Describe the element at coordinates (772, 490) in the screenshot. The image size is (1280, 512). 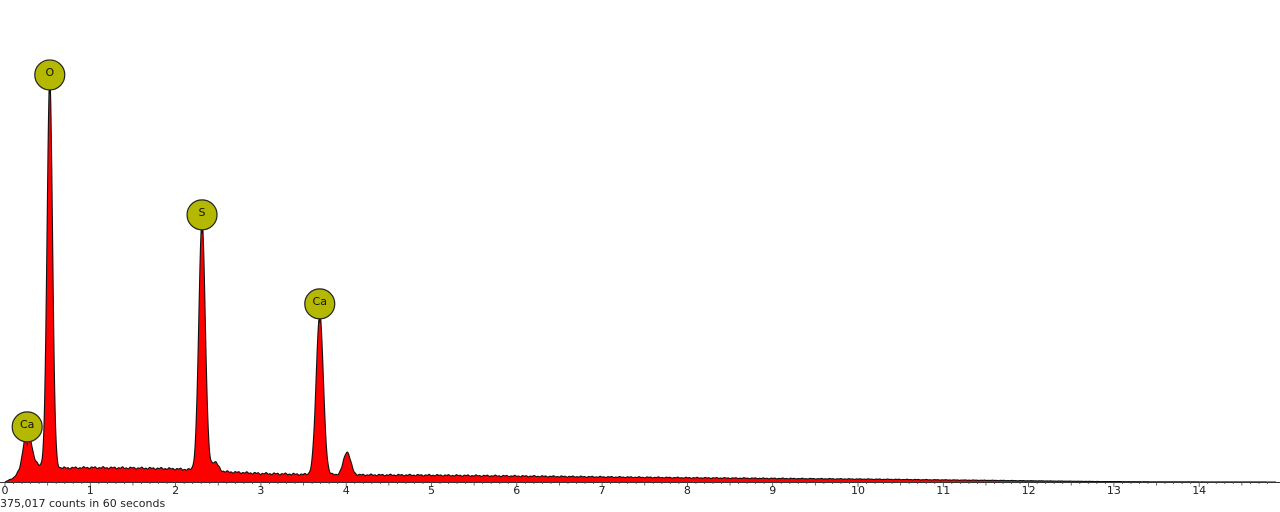
I see `x-tick-label: 9` at that location.